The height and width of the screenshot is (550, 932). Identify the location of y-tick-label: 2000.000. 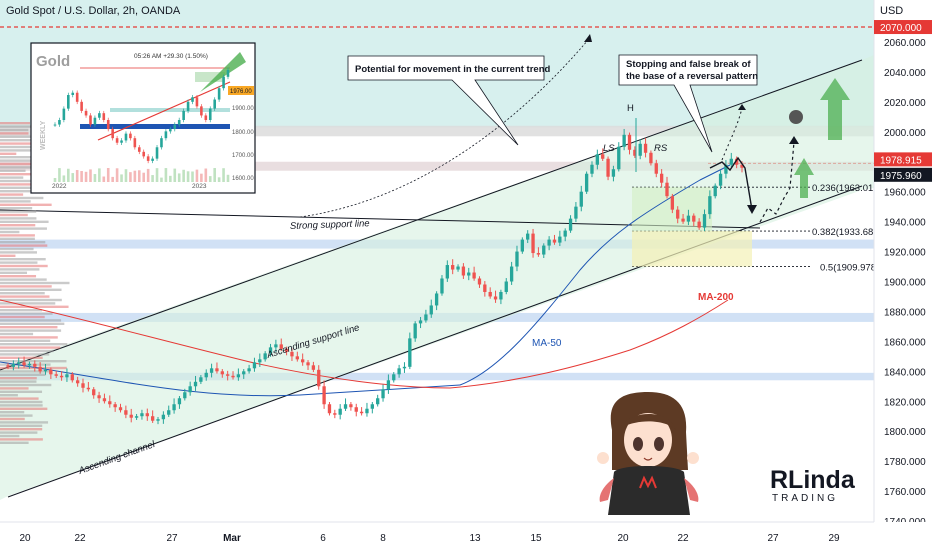
(905, 133).